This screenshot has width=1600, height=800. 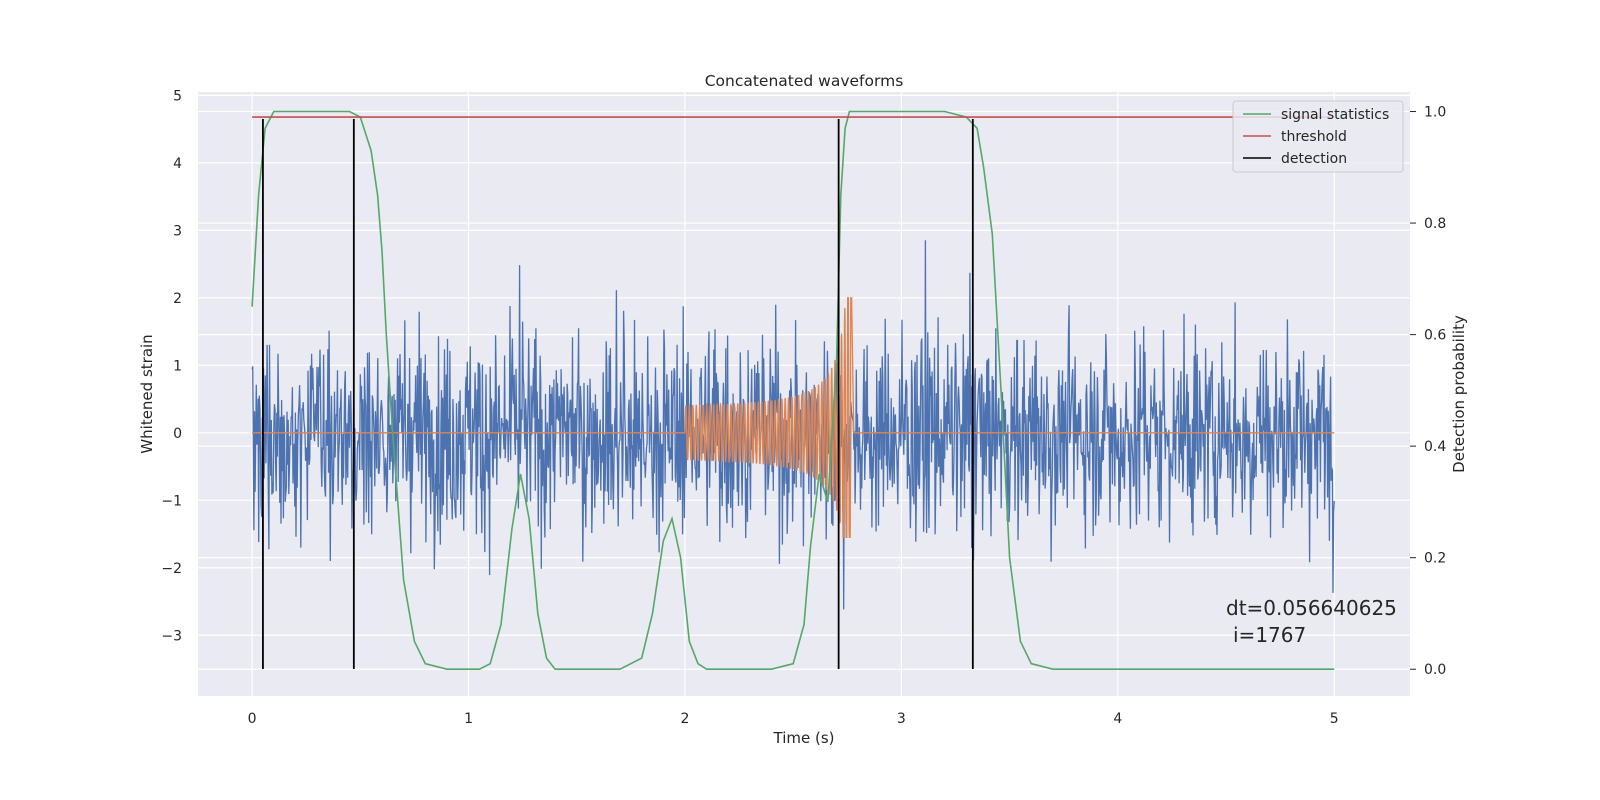 I want to click on y2-tick-label: 0.0, so click(x=1435, y=670).